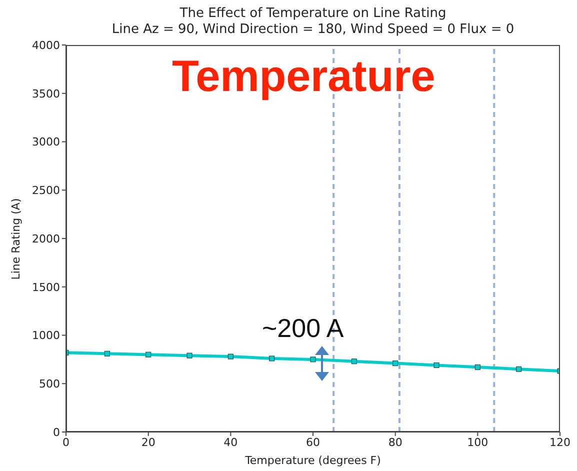 This screenshot has width=577, height=471. I want to click on y-tick-label: 1000, so click(46, 335).